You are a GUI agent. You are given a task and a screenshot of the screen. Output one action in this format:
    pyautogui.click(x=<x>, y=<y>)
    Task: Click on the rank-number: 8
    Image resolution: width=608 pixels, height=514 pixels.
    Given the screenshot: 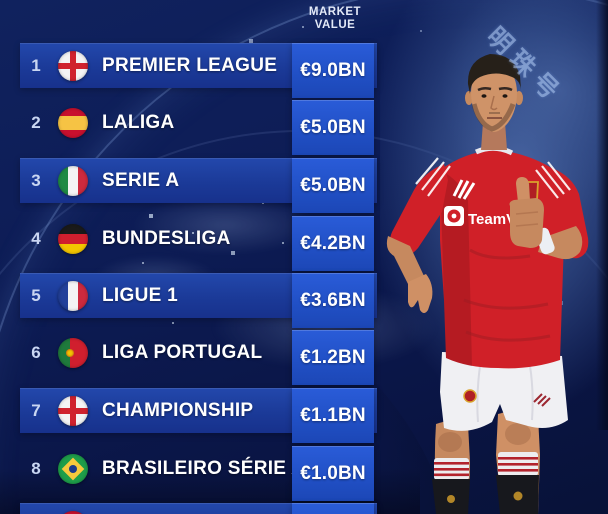 What is the action you would take?
    pyautogui.click(x=36, y=468)
    